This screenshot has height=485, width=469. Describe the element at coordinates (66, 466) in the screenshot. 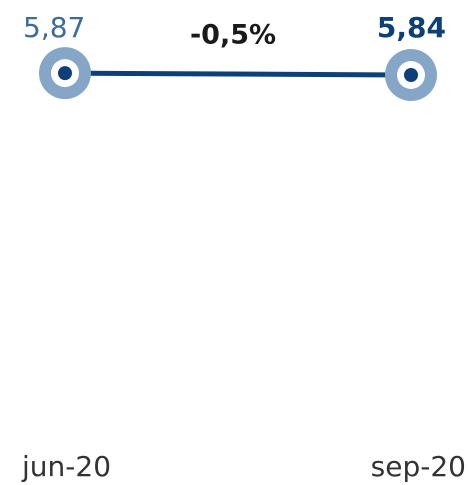

I see `x-tick-label: jun-20` at that location.